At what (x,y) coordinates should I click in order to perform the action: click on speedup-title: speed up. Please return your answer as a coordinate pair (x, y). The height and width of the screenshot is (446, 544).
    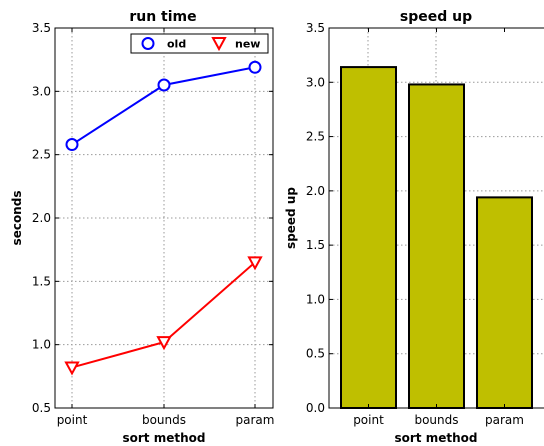
    Looking at the image, I should click on (436, 17).